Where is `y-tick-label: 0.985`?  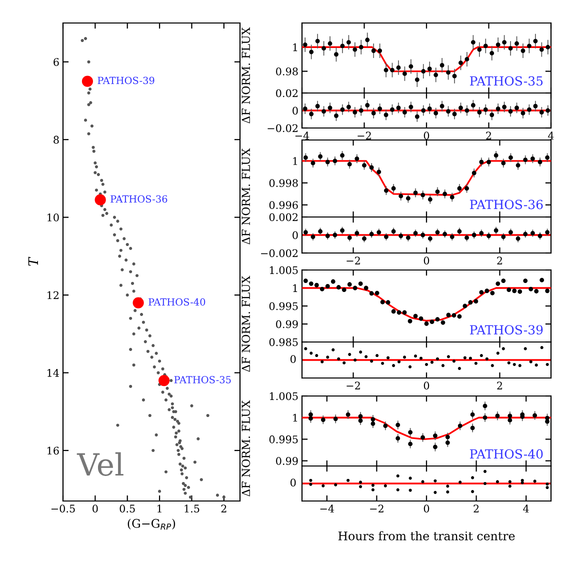 y-tick-label: 0.985 is located at coordinates (283, 342).